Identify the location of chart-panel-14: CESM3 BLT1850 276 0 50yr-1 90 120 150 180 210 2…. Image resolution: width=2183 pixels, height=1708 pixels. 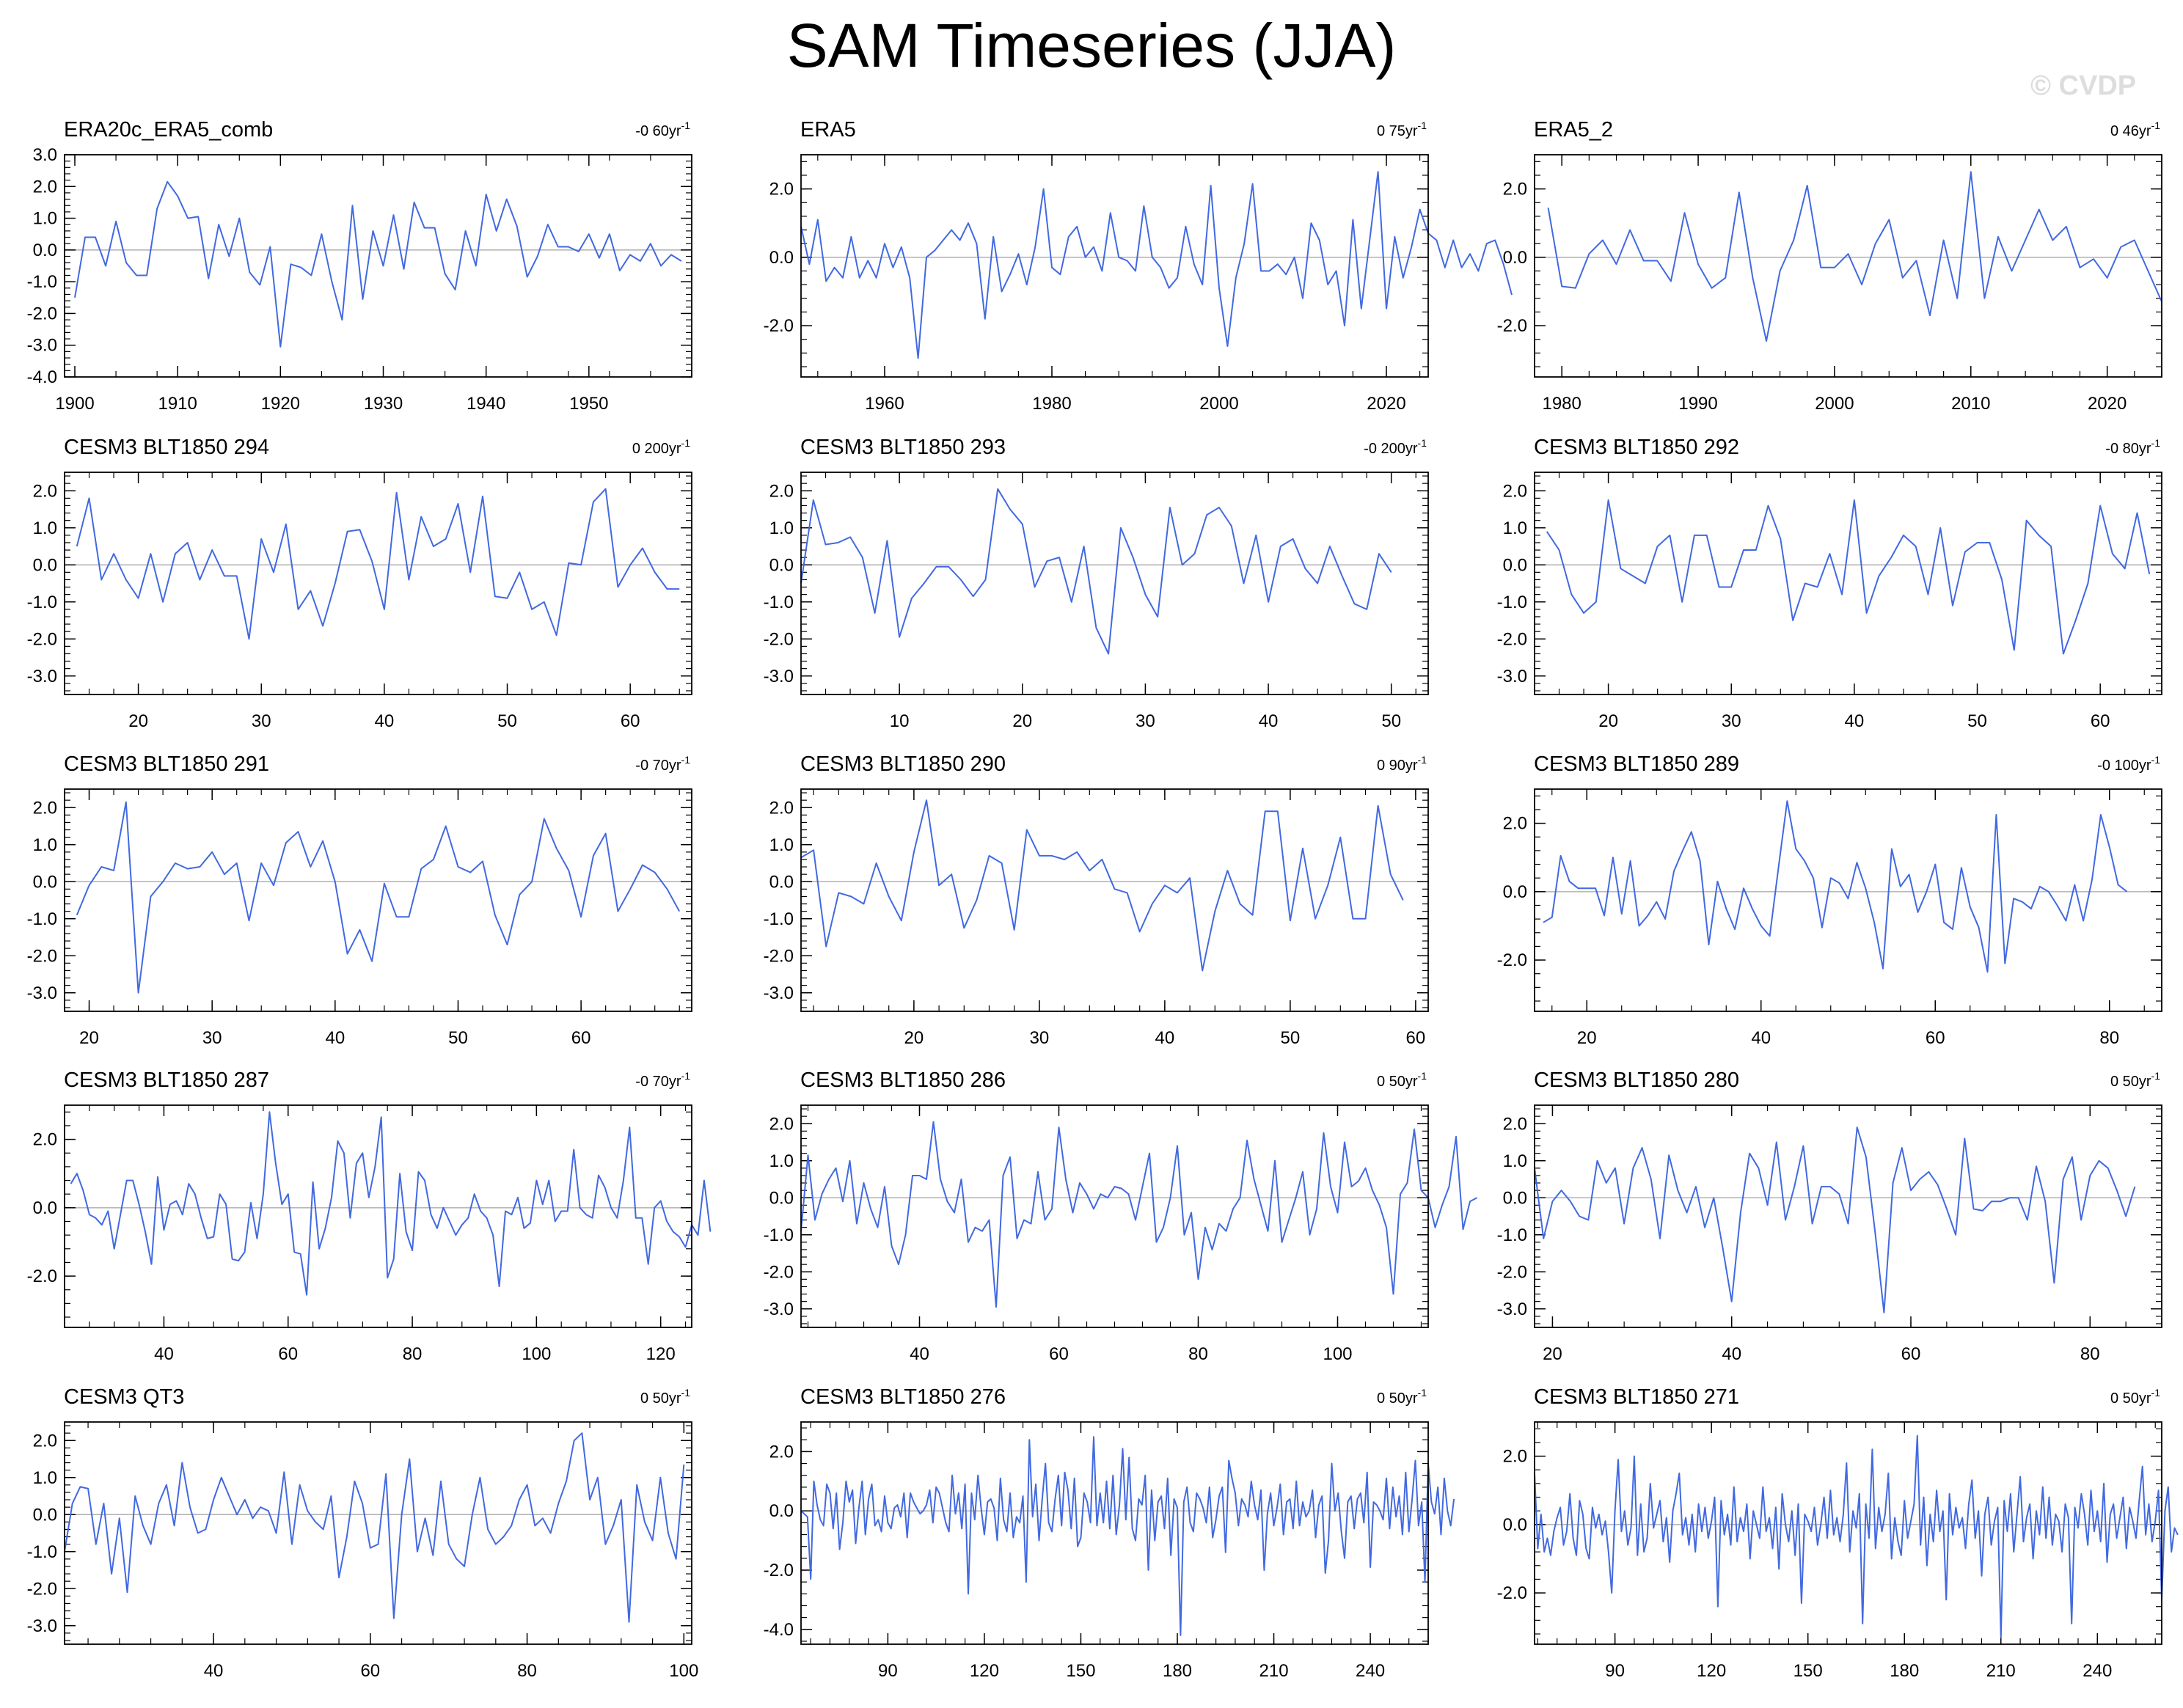
(1109, 1533).